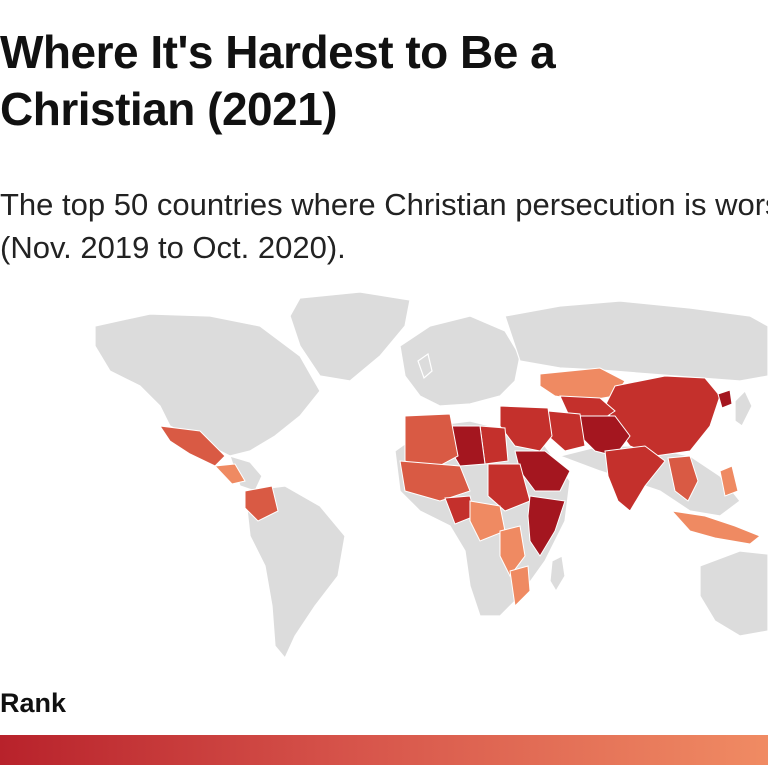  What do you see at coordinates (557, 574) in the screenshot?
I see `madagascar-land` at bounding box center [557, 574].